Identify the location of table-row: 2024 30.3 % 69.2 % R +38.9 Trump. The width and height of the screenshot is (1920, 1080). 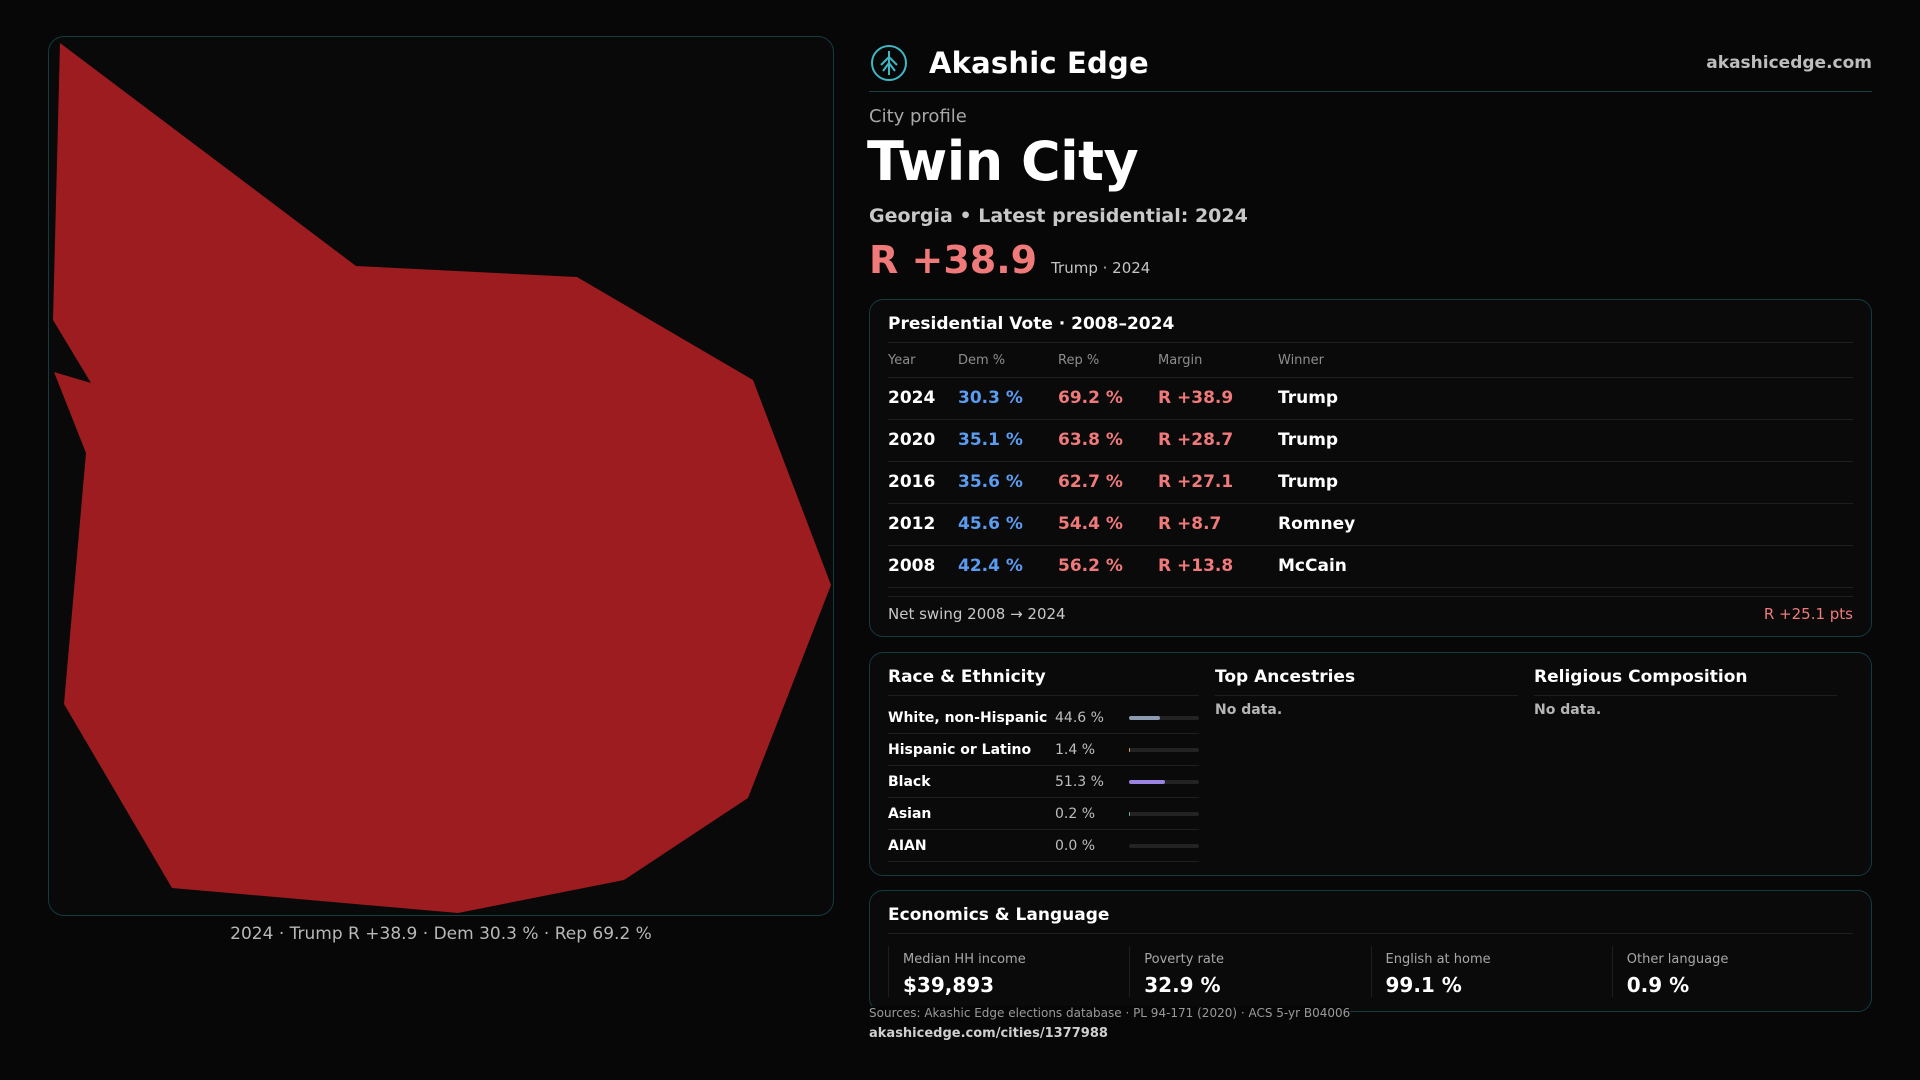
(1370, 398).